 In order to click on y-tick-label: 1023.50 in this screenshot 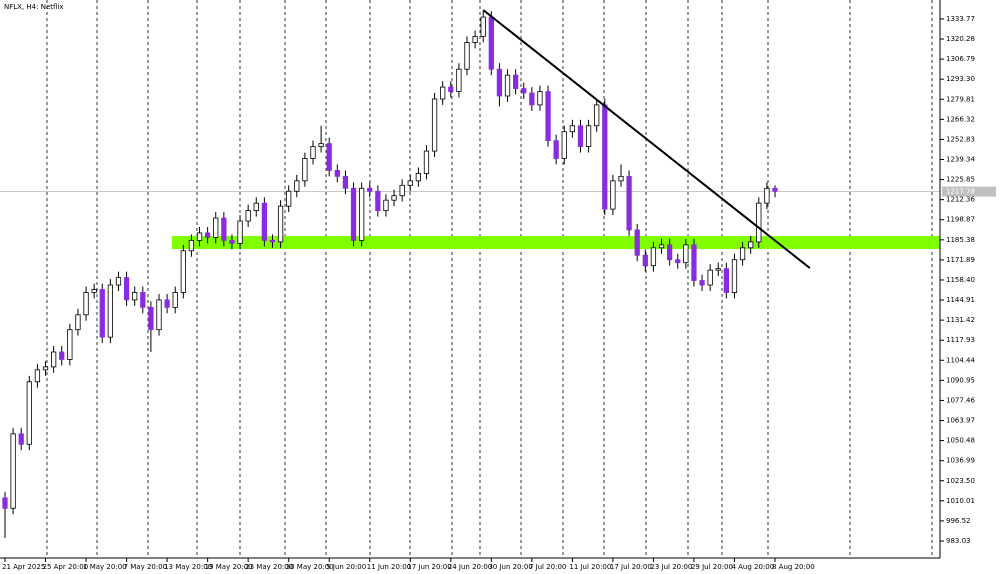, I will do `click(960, 481)`.